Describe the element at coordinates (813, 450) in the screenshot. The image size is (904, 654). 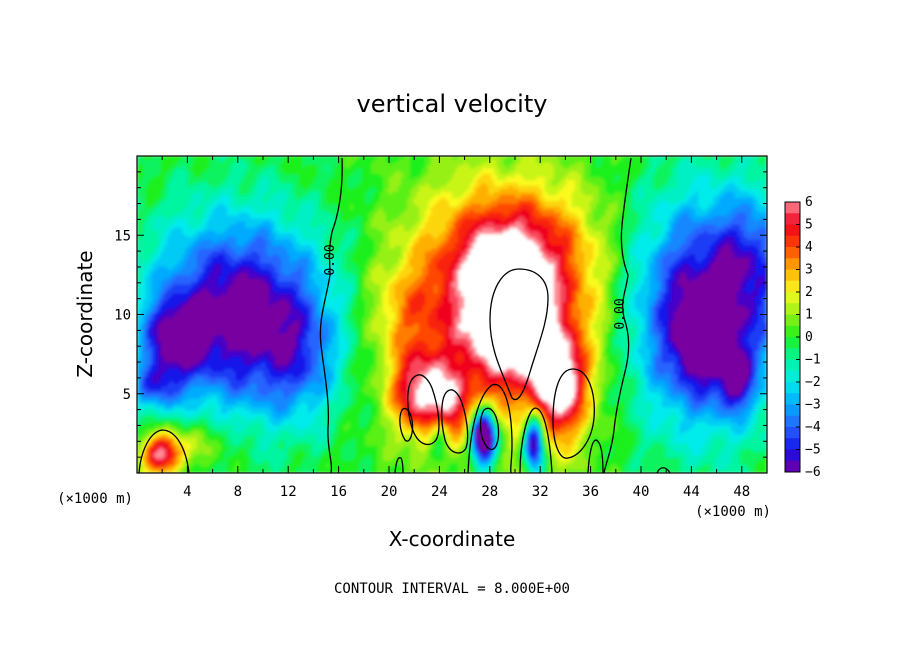
I see `colorbar-label: −5` at that location.